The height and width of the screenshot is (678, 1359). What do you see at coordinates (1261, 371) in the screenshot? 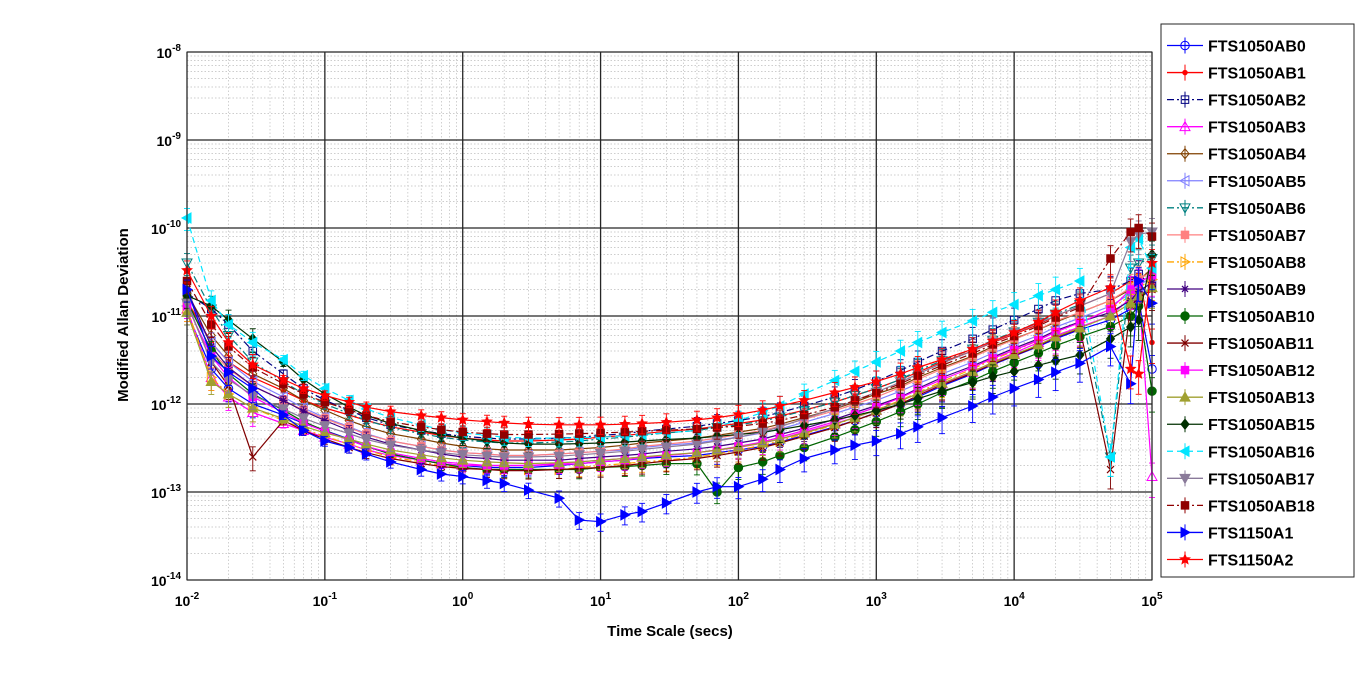
I see `legend-label: FTS1050AB12` at bounding box center [1261, 371].